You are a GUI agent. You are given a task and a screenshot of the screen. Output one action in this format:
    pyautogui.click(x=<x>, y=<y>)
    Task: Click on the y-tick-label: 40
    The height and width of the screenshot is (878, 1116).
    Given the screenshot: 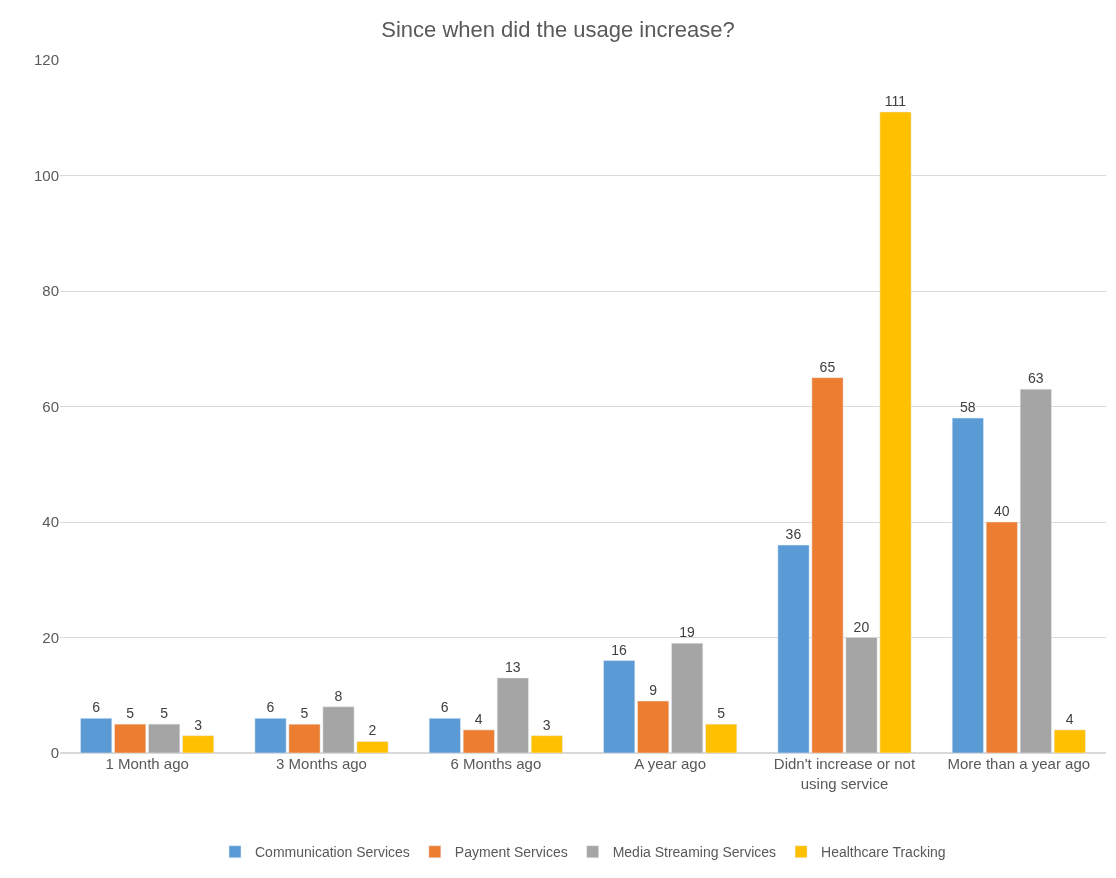 What is the action you would take?
    pyautogui.click(x=50, y=522)
    